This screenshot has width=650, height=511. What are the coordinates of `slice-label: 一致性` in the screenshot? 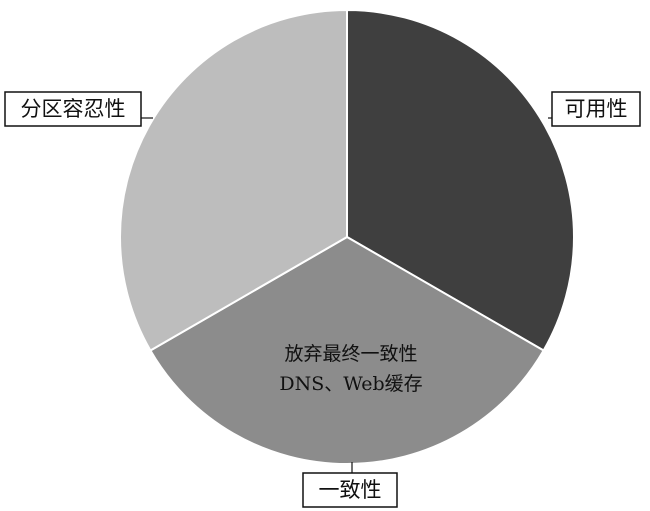 It's located at (350, 490).